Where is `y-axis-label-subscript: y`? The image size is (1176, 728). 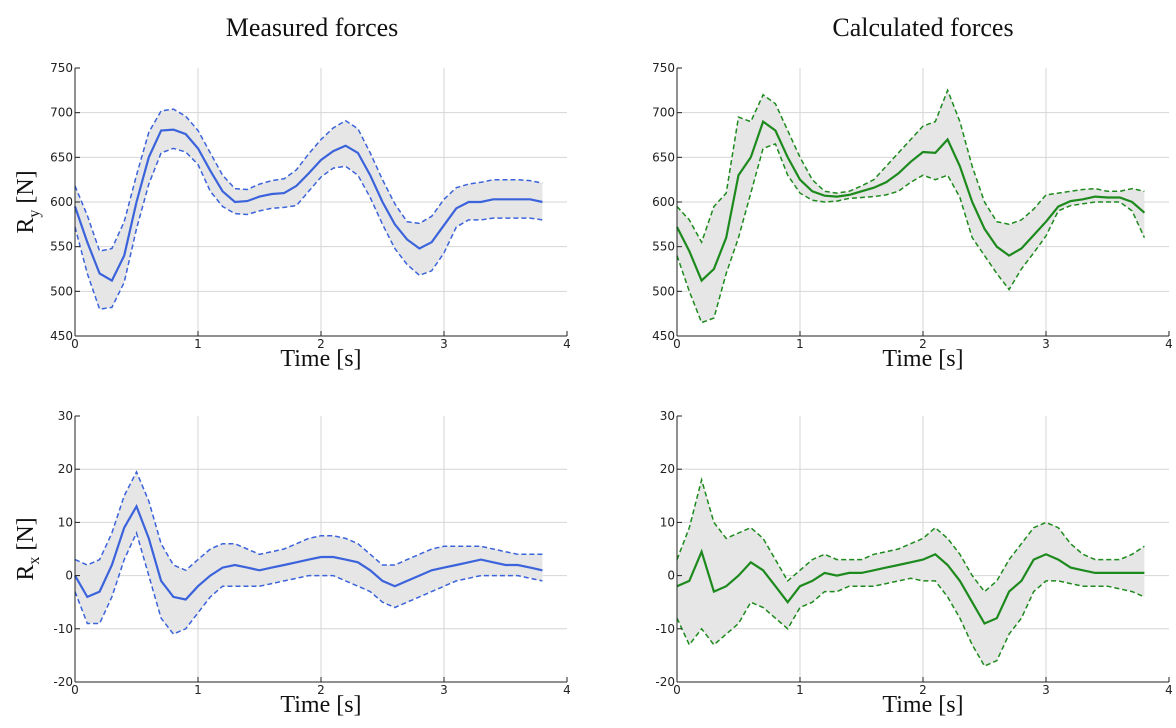
y-axis-label-subscript: y is located at coordinates (34, 214).